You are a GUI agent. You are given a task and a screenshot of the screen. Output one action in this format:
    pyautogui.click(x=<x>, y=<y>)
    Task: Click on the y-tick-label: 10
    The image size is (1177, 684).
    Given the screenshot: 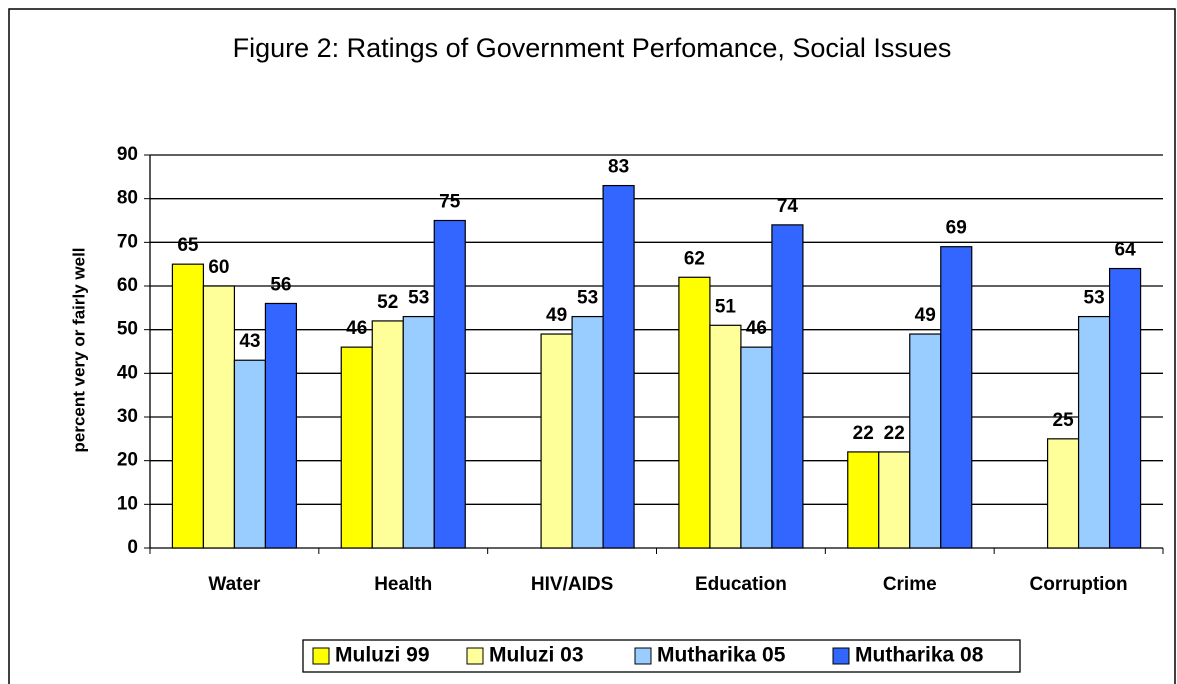 What is the action you would take?
    pyautogui.click(x=127, y=503)
    